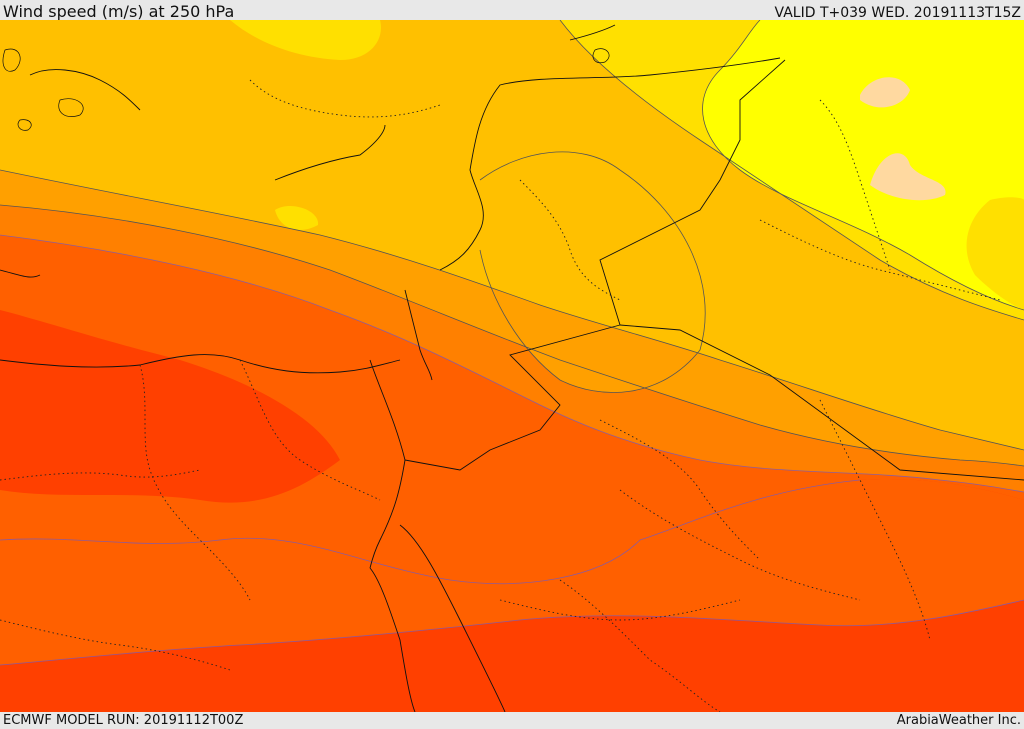 This screenshot has width=1024, height=729. I want to click on band-3-island, so click(297, 217).